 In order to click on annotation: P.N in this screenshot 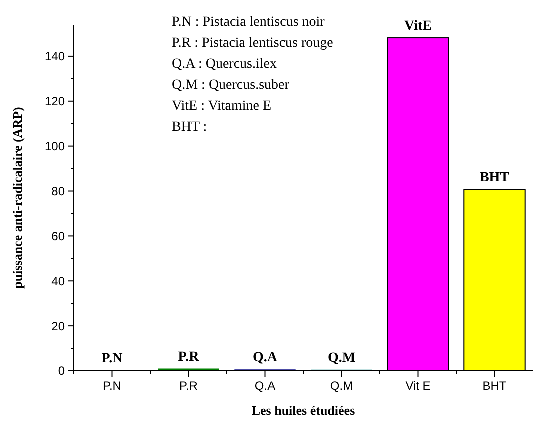, I will do `click(112, 358)`.